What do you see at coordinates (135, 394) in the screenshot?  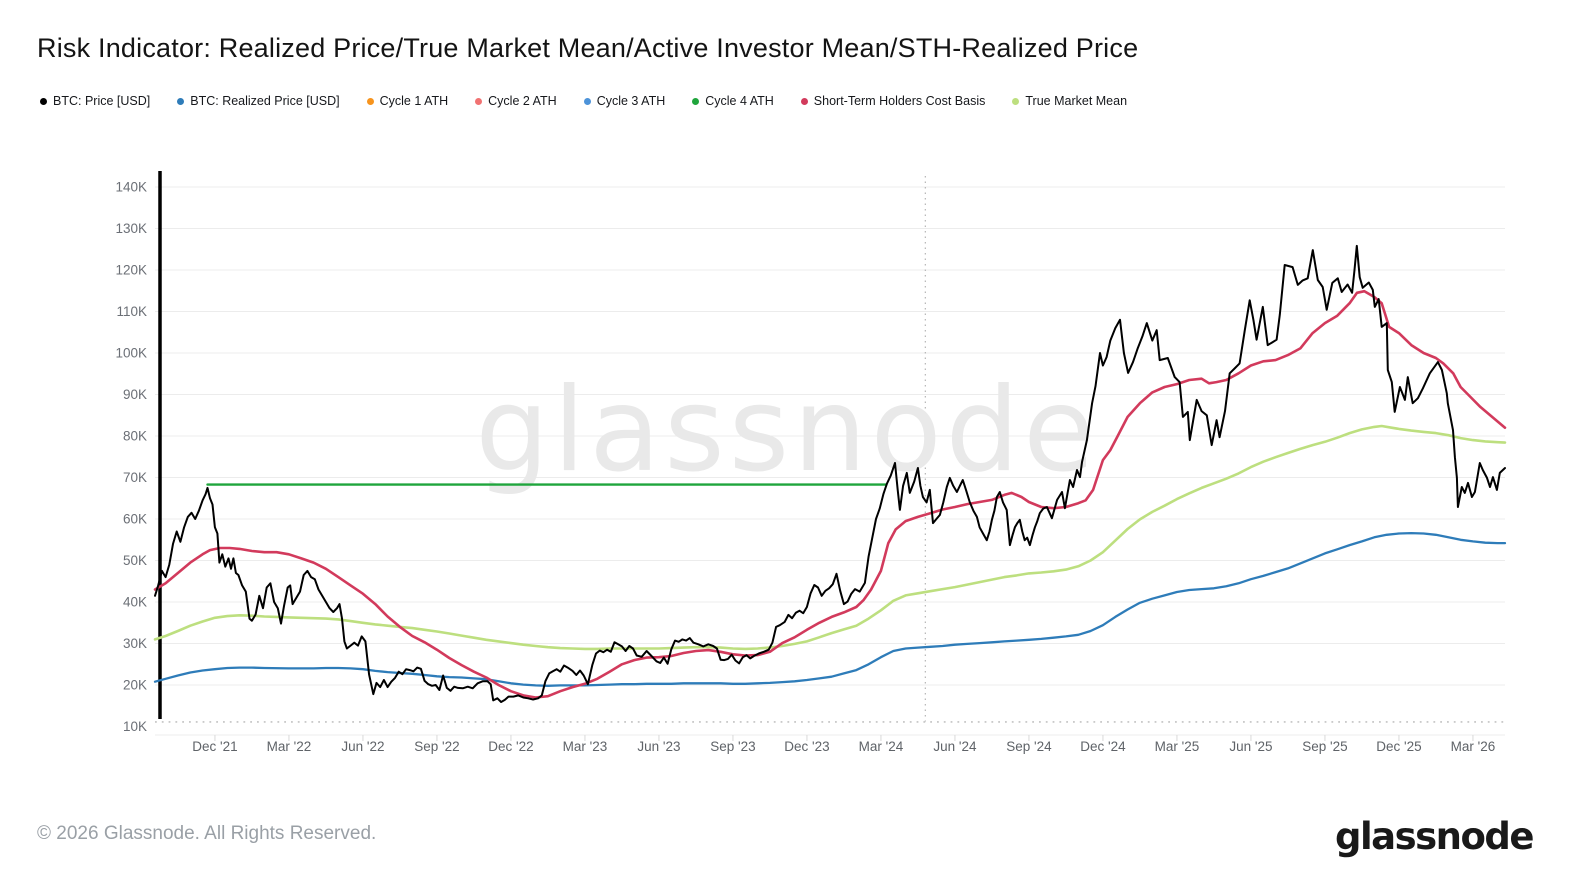 I see `y-axis-label: 90K` at bounding box center [135, 394].